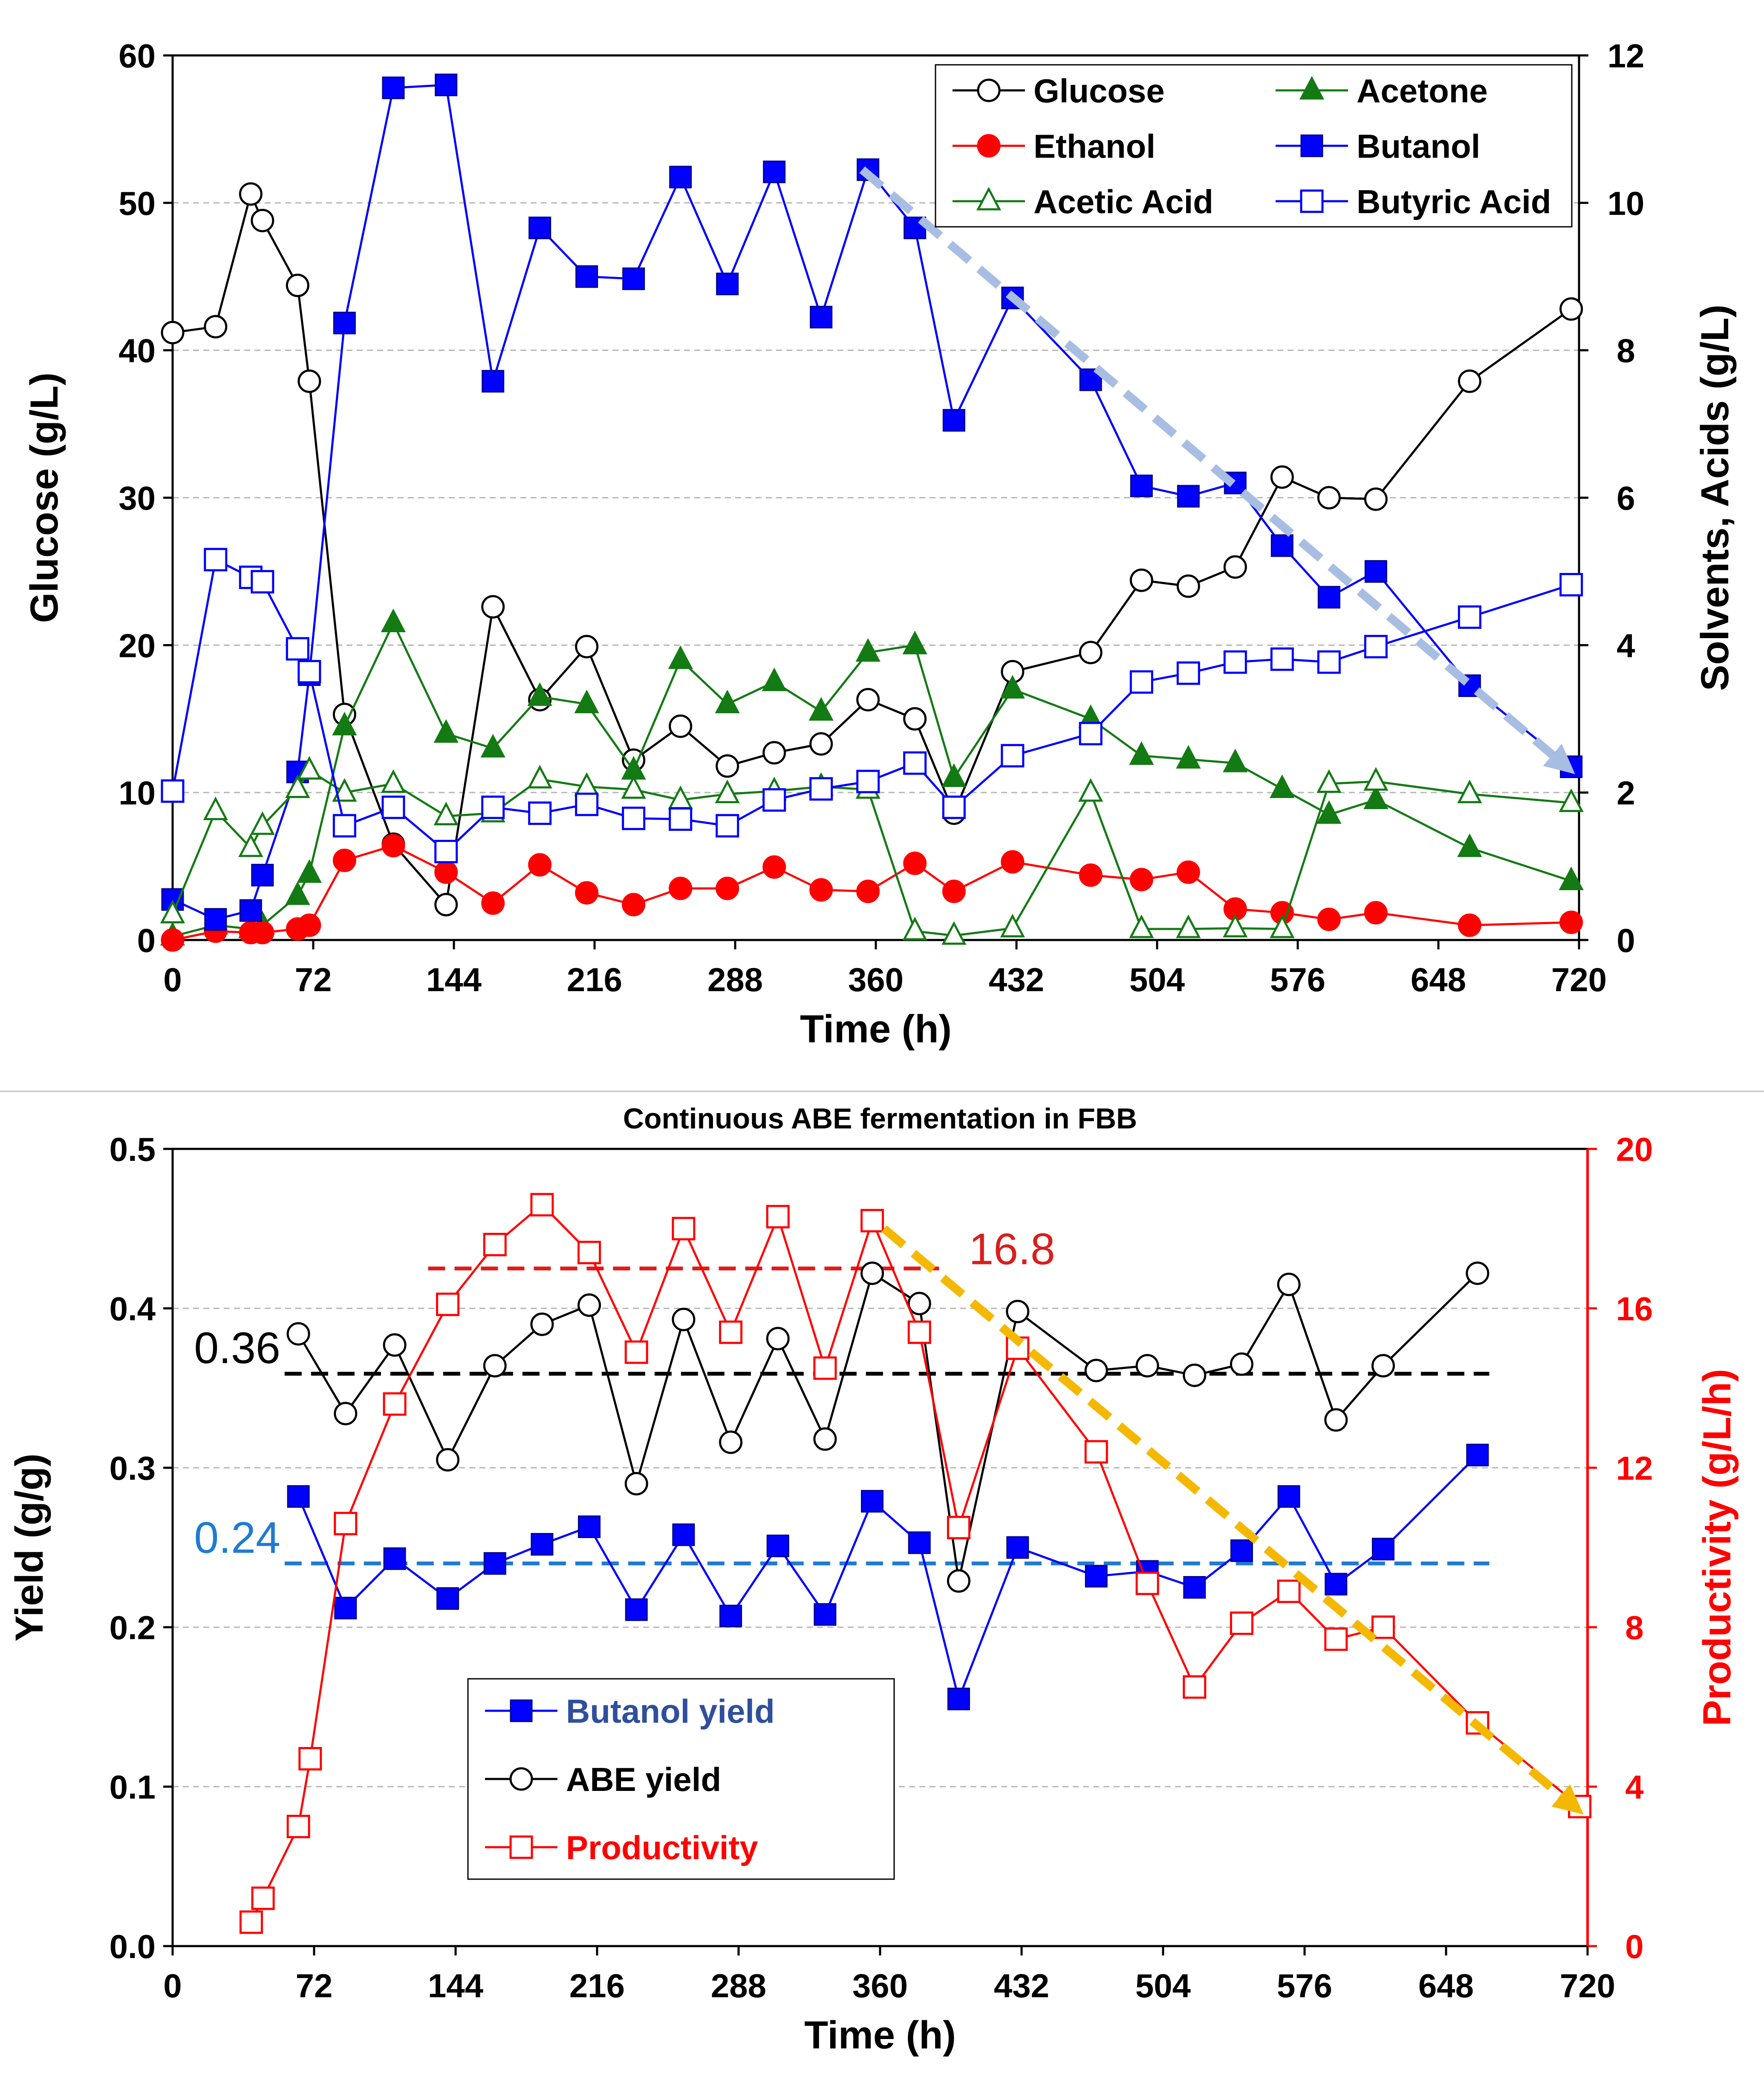  What do you see at coordinates (1717, 1547) in the screenshot?
I see `y2-axis-title: Productivity (g/L/h)` at bounding box center [1717, 1547].